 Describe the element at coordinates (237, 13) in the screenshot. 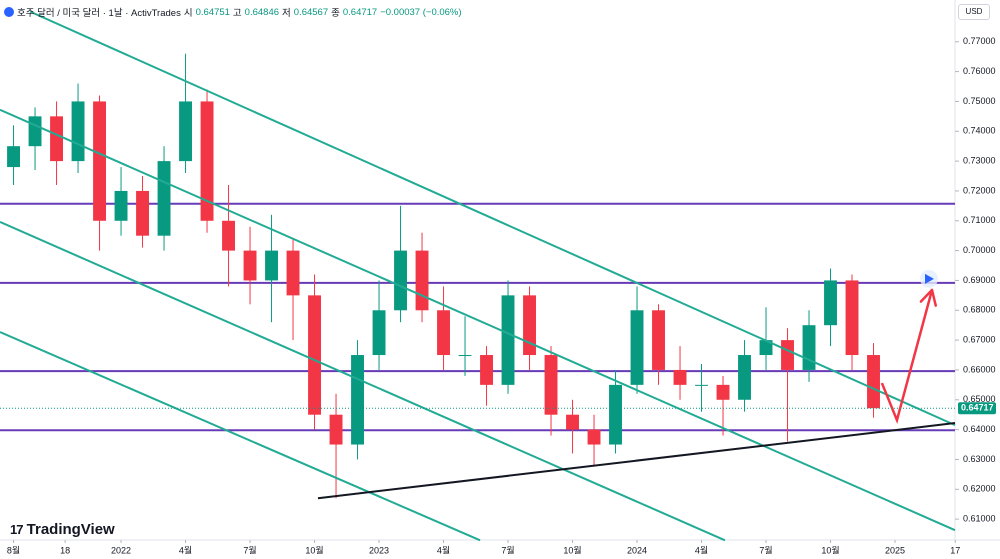

I see `field-label: 고` at that location.